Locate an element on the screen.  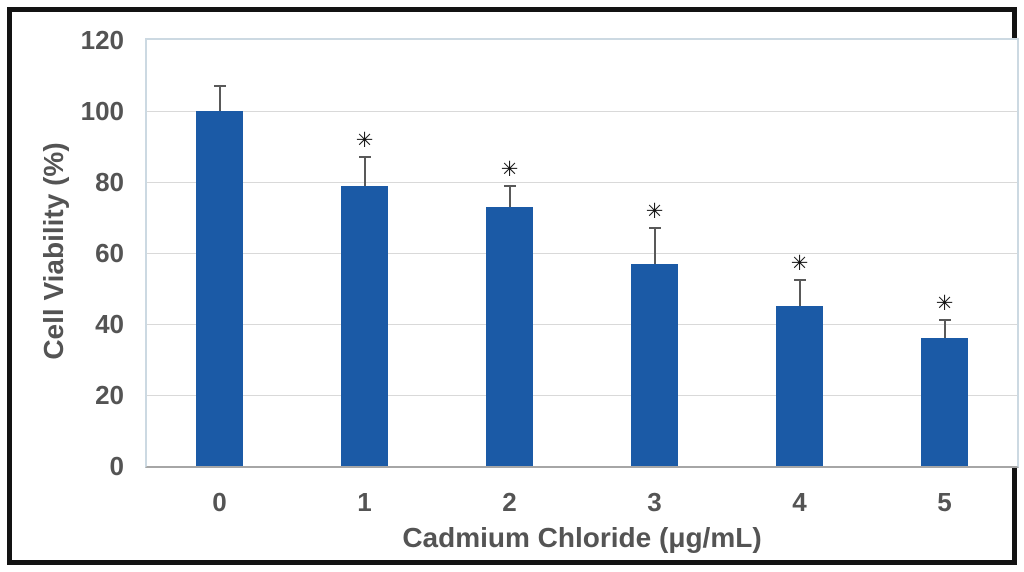
x-tick-label: 1 is located at coordinates (364, 502).